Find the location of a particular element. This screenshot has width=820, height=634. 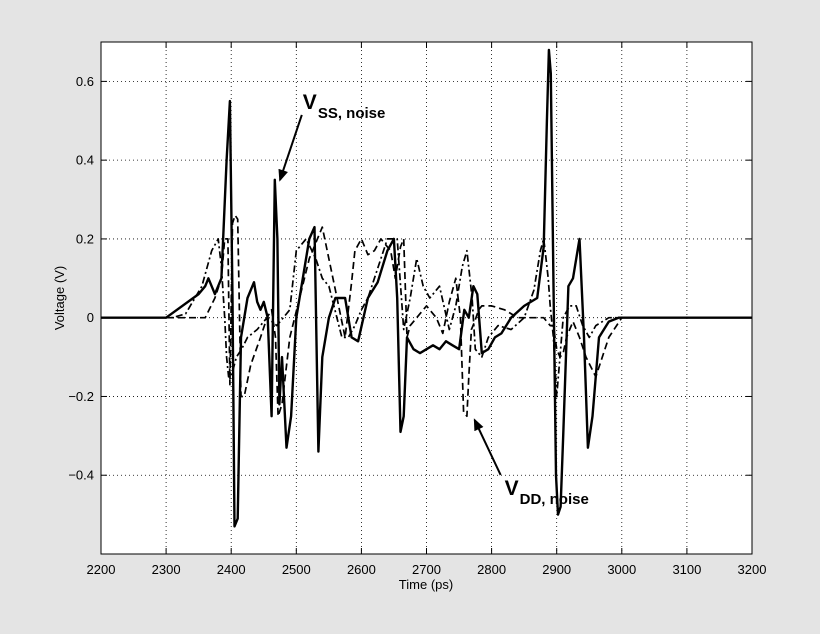

y-axis-label: Voltage (V) is located at coordinates (59, 298).